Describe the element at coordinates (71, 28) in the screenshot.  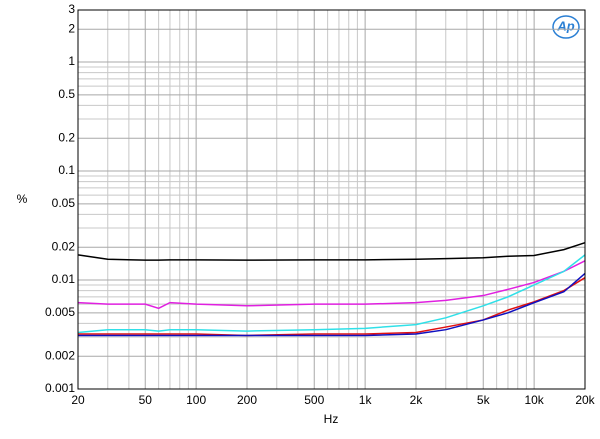
I see `y-tick-label: 2` at that location.